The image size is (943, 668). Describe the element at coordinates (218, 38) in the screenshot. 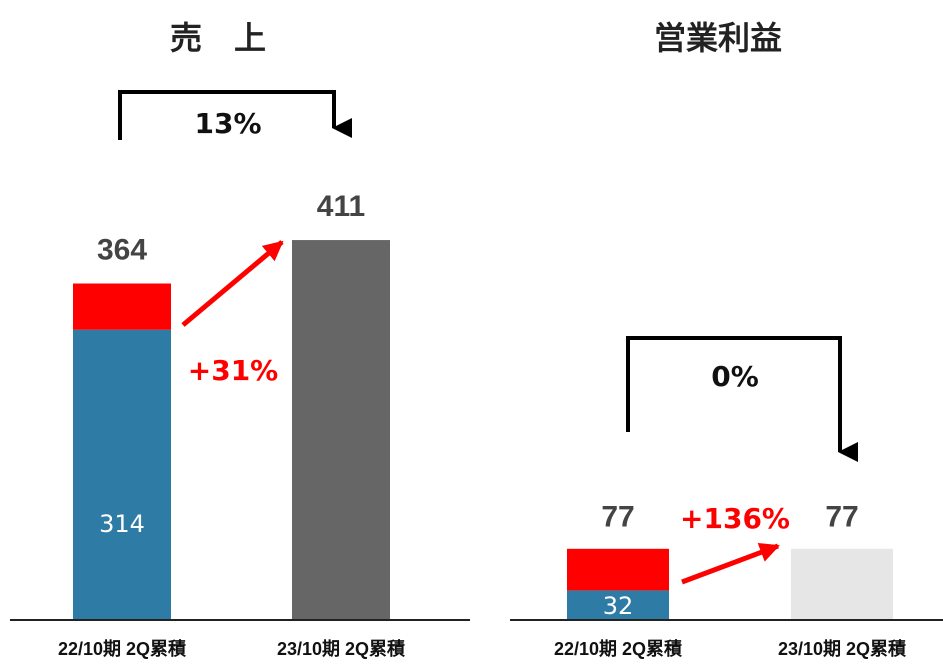

I see `chart-title: 売 上` at that location.